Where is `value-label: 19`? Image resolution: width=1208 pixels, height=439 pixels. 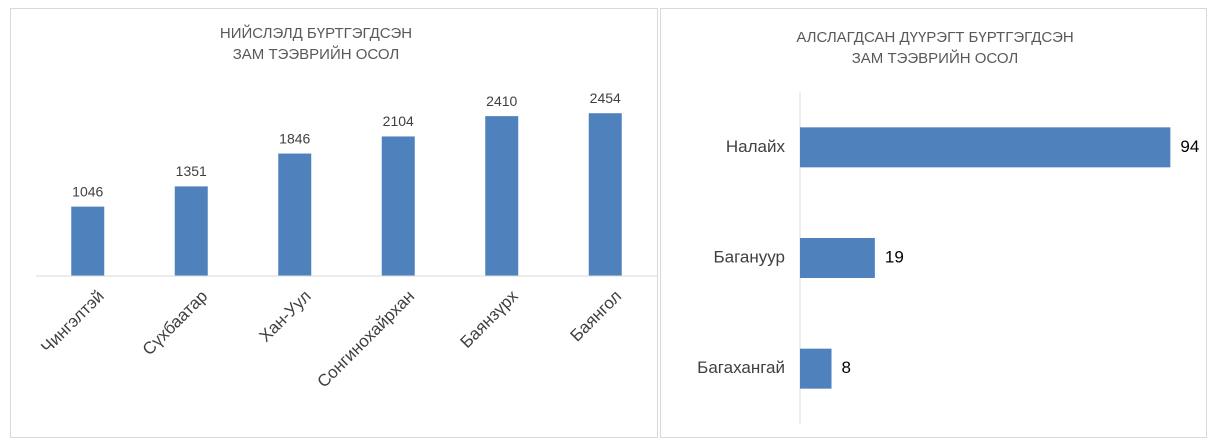
value-label: 19 is located at coordinates (894, 256).